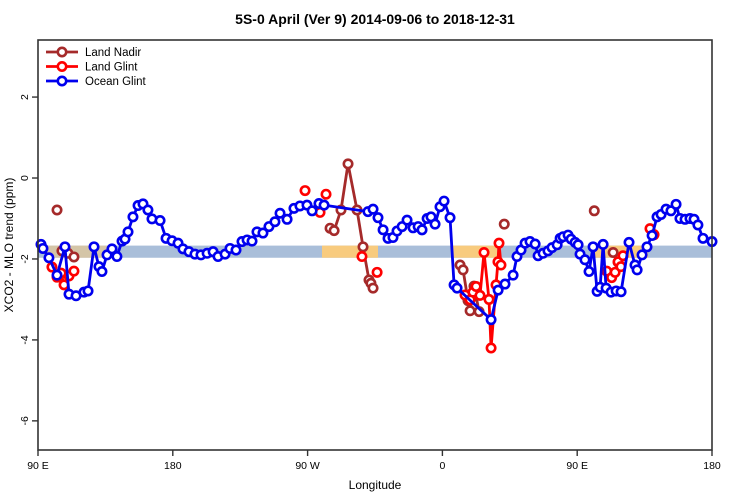  Describe the element at coordinates (93, 52) in the screenshot. I see `legend-item-land-nadir: Land Nadir` at that location.